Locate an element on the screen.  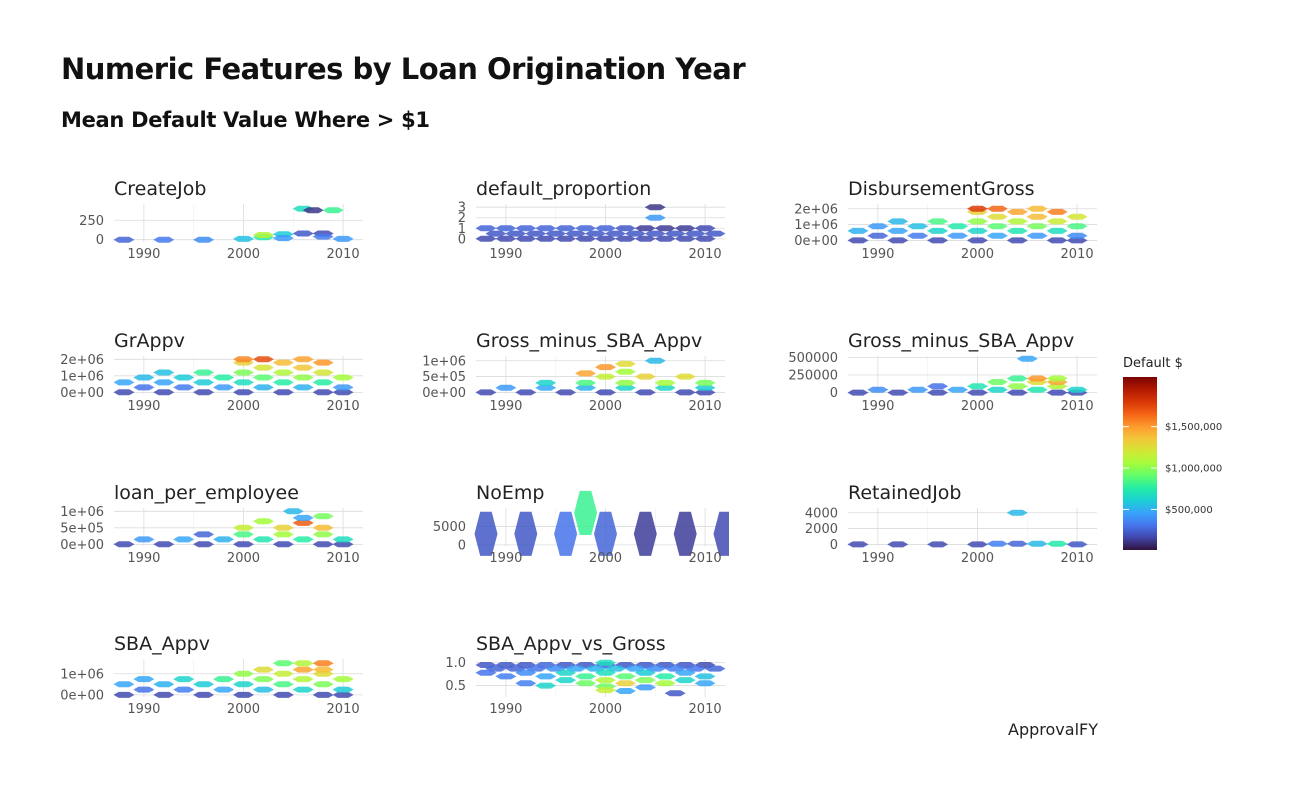
legend-colorbar is located at coordinates (1140, 463).